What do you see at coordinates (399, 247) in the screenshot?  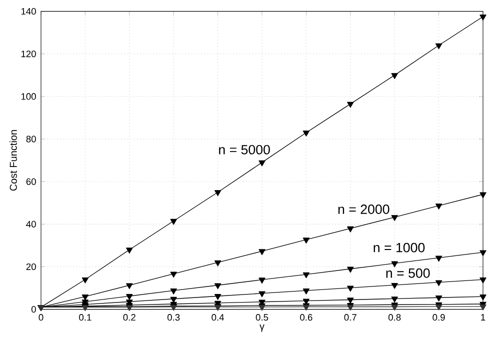 I see `series-label: n = 1000` at bounding box center [399, 247].